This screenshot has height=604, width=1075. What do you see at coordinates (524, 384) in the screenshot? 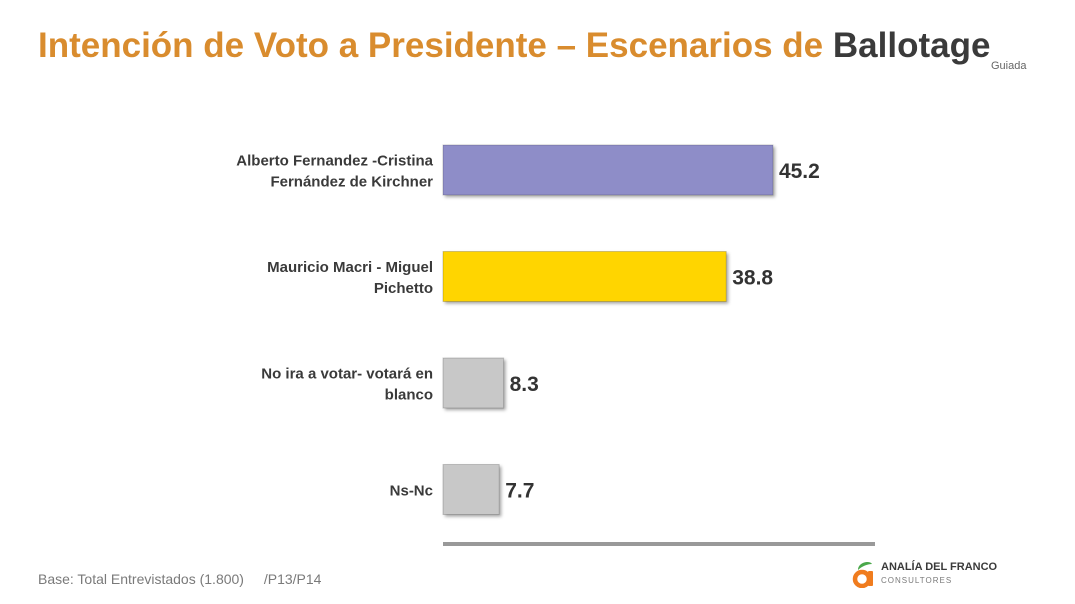
I see `bar-value-label-3: 8.3` at bounding box center [524, 384].